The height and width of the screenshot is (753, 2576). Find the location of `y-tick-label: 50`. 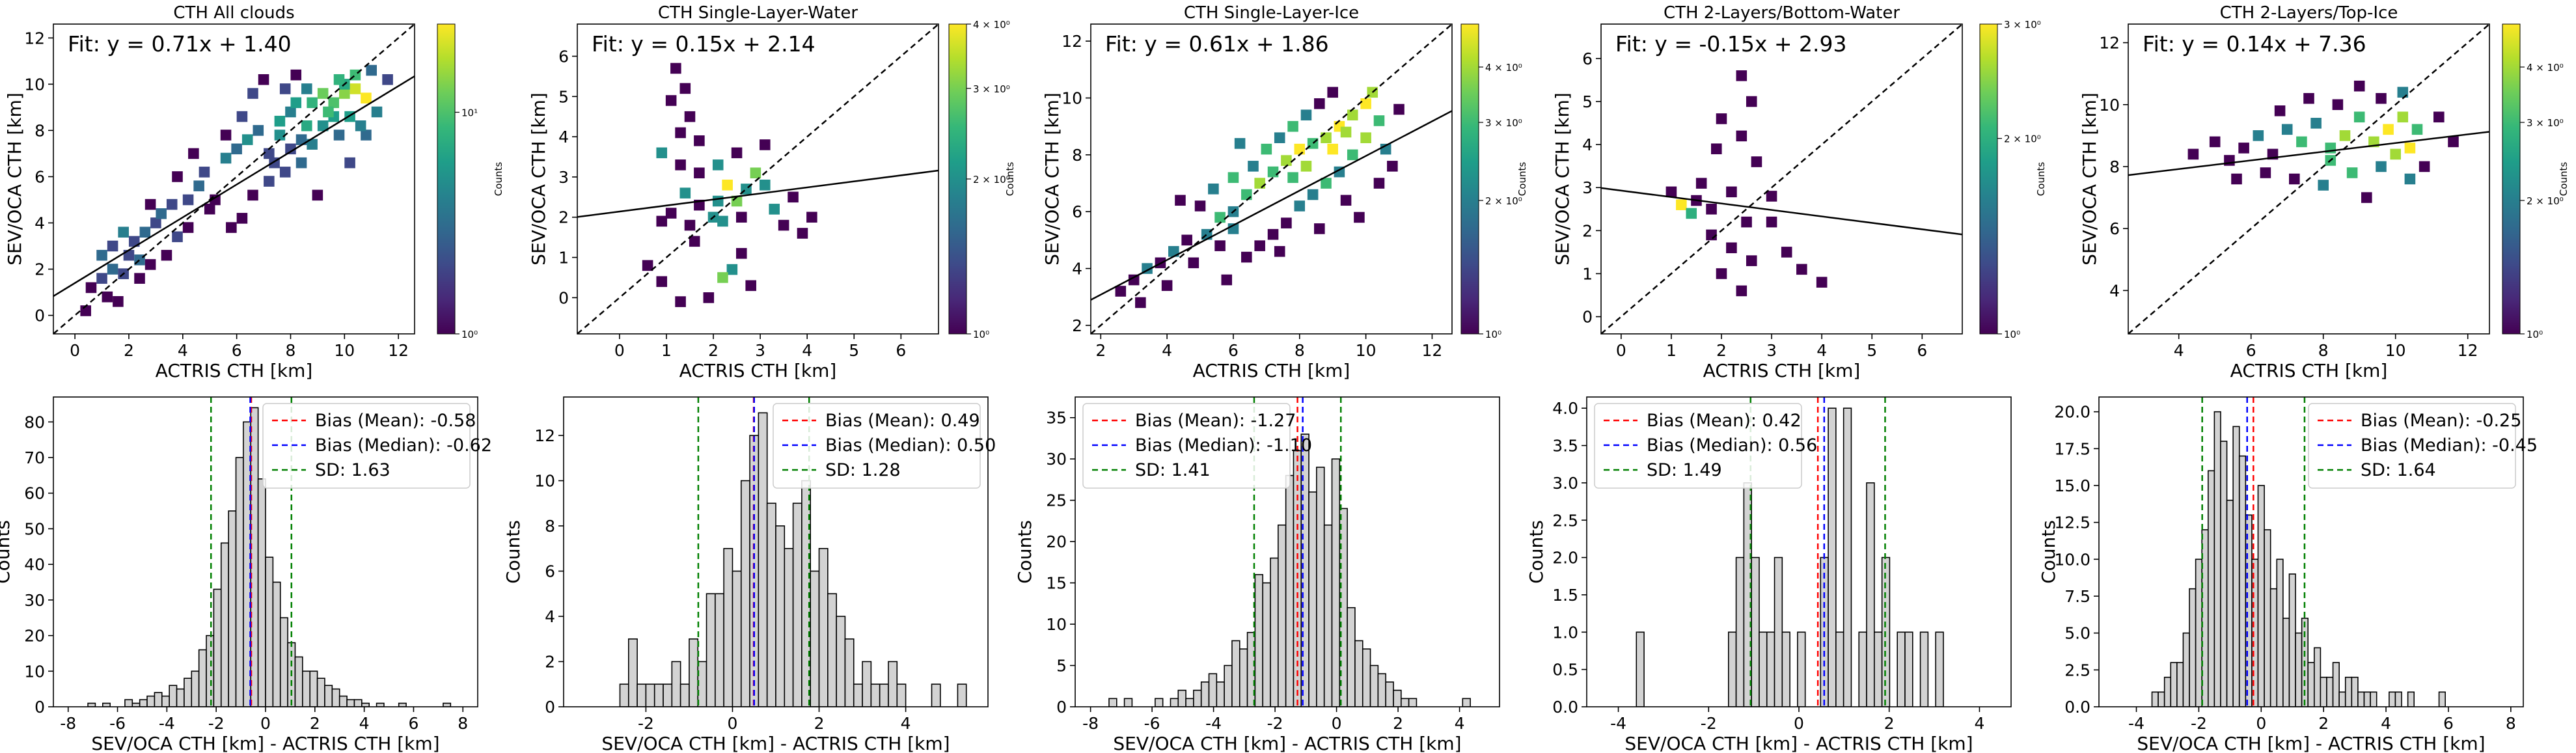

y-tick-label: 50 is located at coordinates (35, 528).